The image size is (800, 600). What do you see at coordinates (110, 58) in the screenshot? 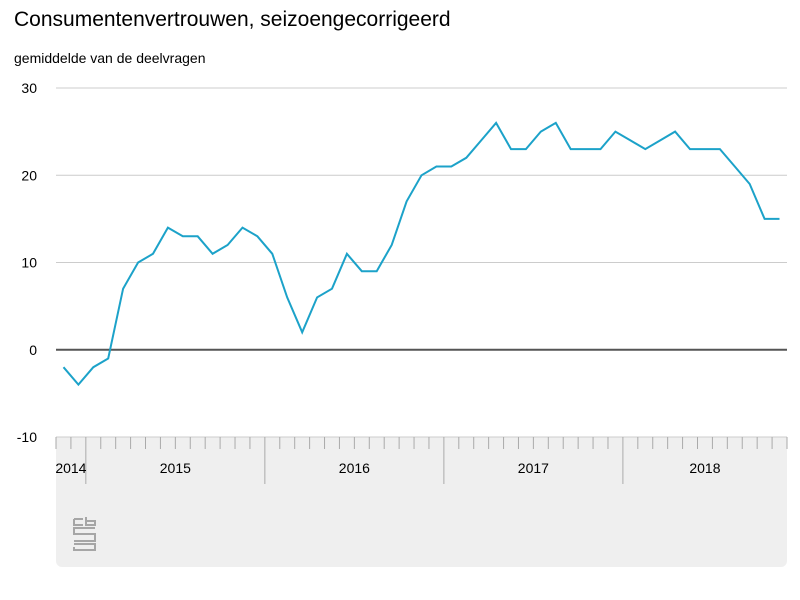
I see `y-axis-subtitle: gemiddelde van de deelvragen` at bounding box center [110, 58].